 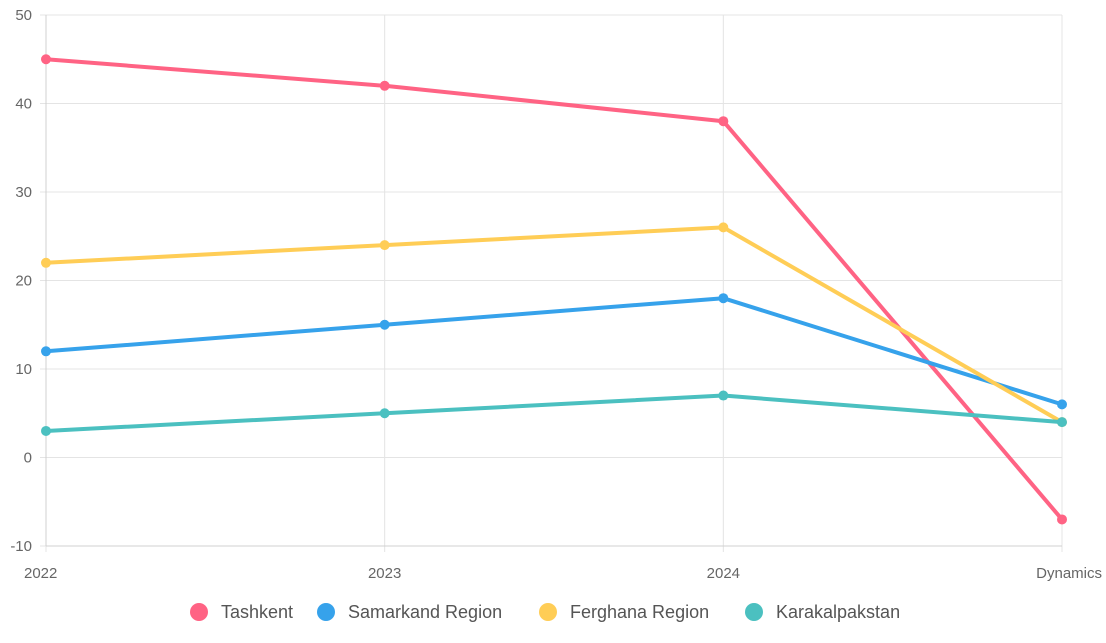 What do you see at coordinates (23, 104) in the screenshot?
I see `y-tick-label: 40` at bounding box center [23, 104].